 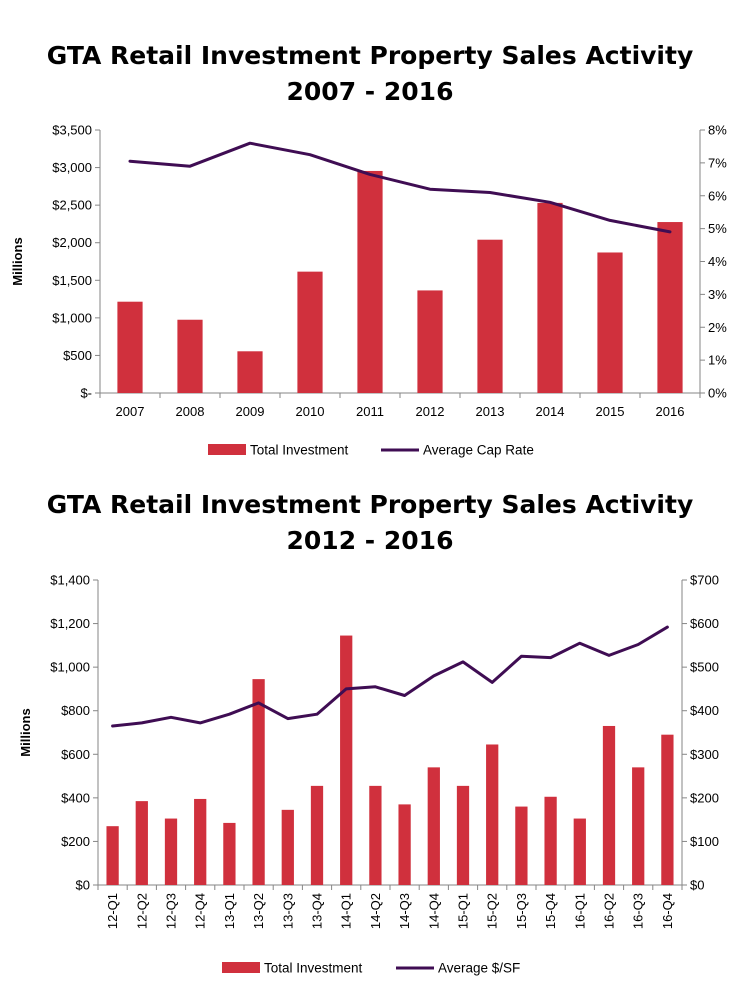 What do you see at coordinates (72, 280) in the screenshot?
I see `chart-1-left-tick-label: $1,500` at bounding box center [72, 280].